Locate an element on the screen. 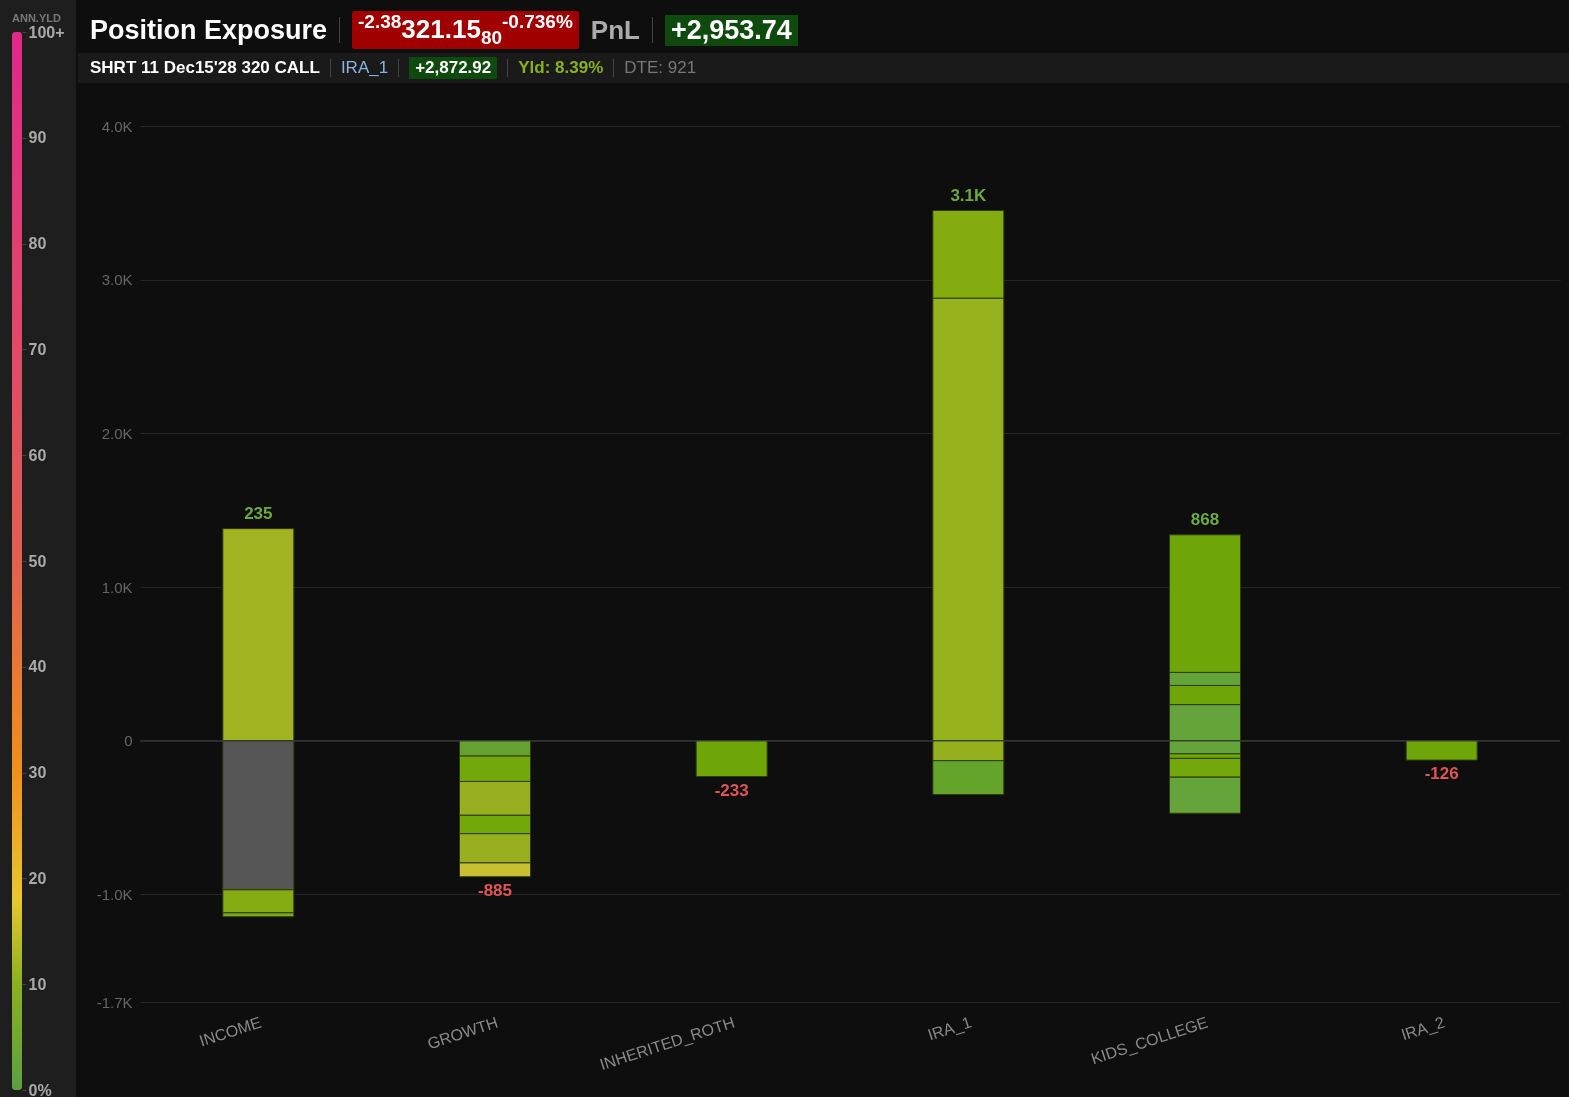  y-tick-label: 2.0K is located at coordinates (117, 433).